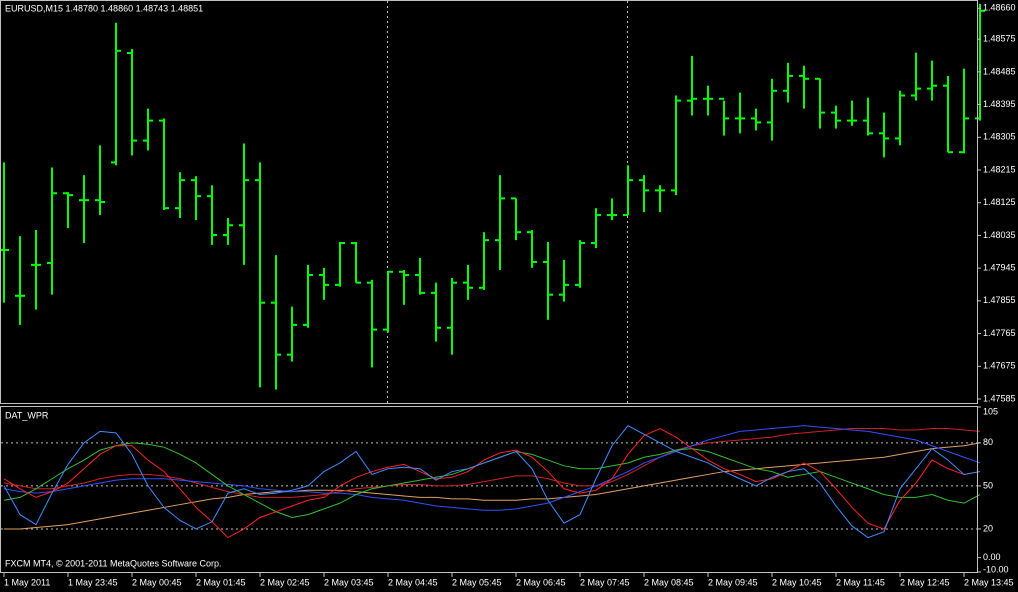 The height and width of the screenshot is (592, 1018). What do you see at coordinates (669, 582) in the screenshot?
I see `x-tick-label: 2 May 08:45` at bounding box center [669, 582].